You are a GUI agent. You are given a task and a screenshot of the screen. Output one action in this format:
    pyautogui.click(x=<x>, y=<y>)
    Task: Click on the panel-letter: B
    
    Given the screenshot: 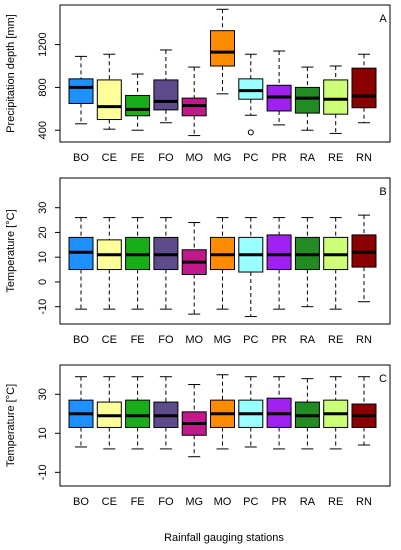 What is the action you would take?
    pyautogui.click(x=382, y=192)
    